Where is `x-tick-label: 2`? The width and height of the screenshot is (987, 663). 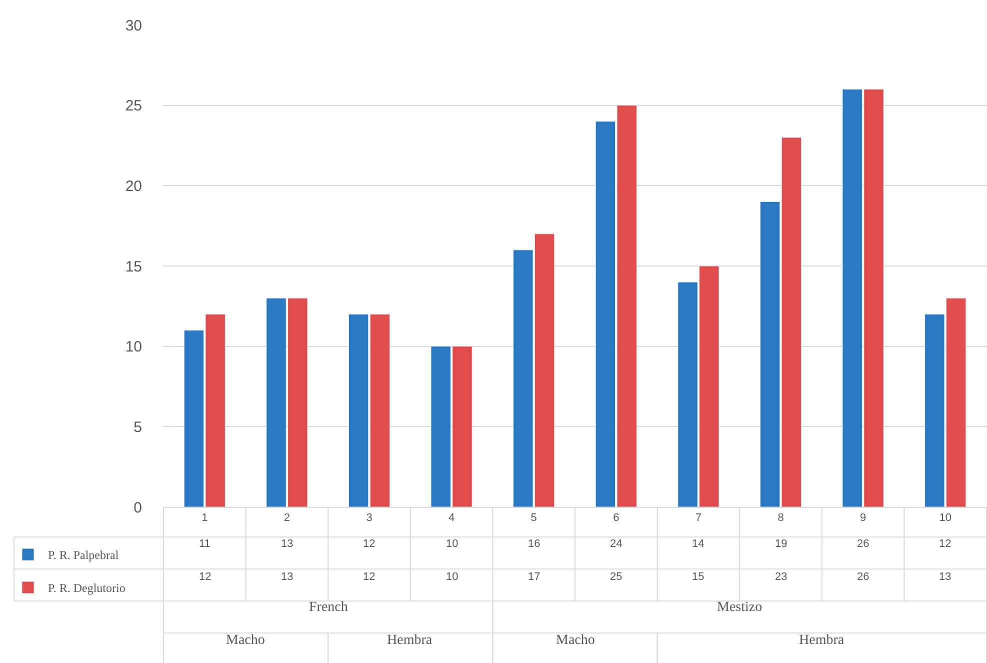 x-tick-label: 2 is located at coordinates (287, 518).